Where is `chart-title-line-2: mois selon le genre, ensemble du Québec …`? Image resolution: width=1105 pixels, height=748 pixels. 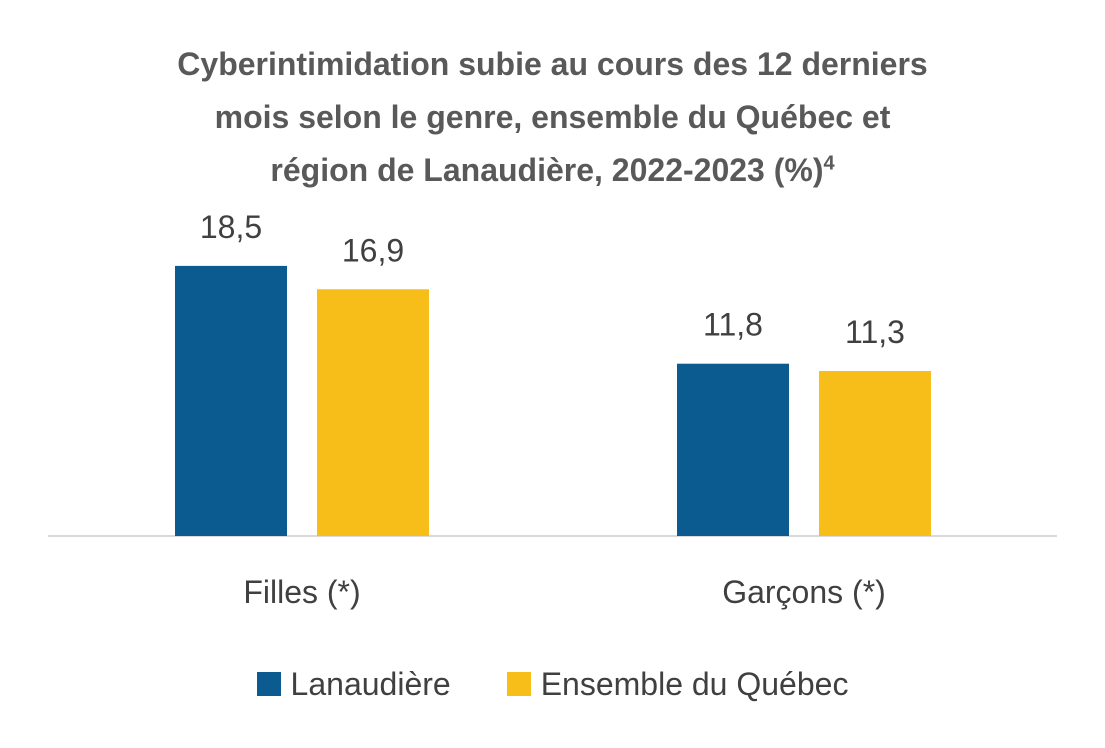
chart-title-line-2: mois selon le genre, ensemble du Québec … is located at coordinates (552, 117).